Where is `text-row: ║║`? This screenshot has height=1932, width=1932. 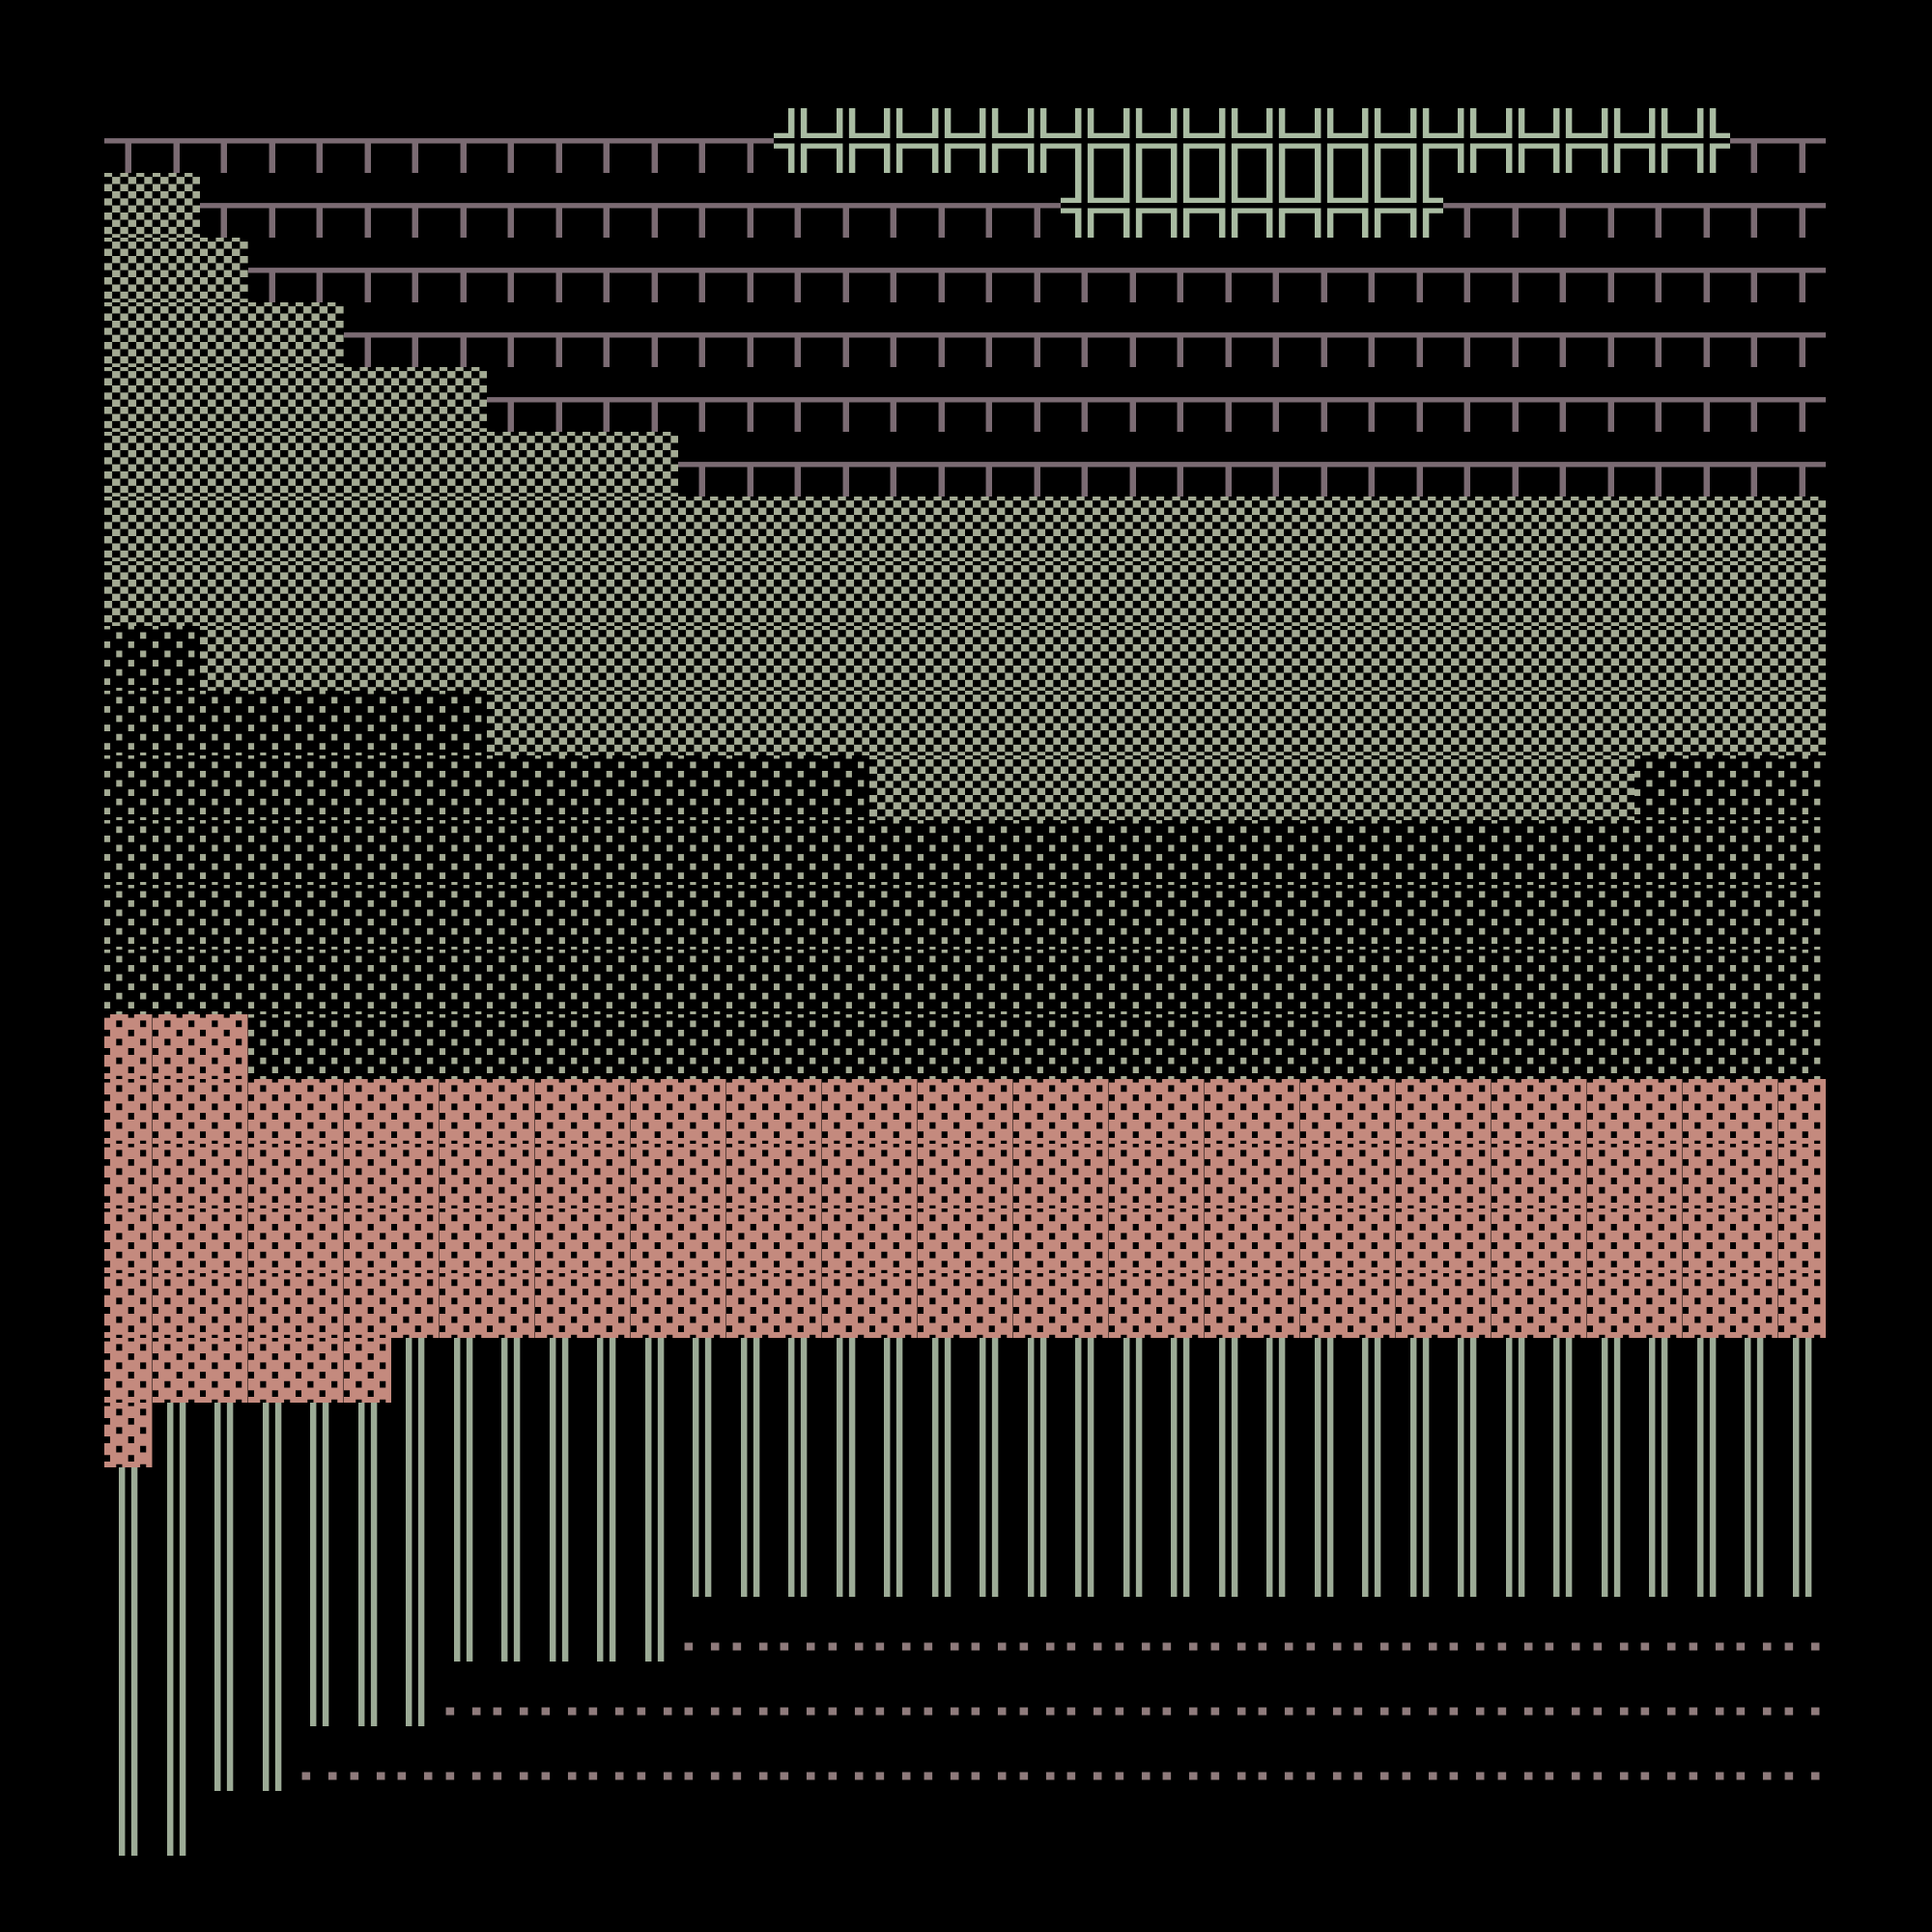 text-row: ║║ is located at coordinates (969, 1823).